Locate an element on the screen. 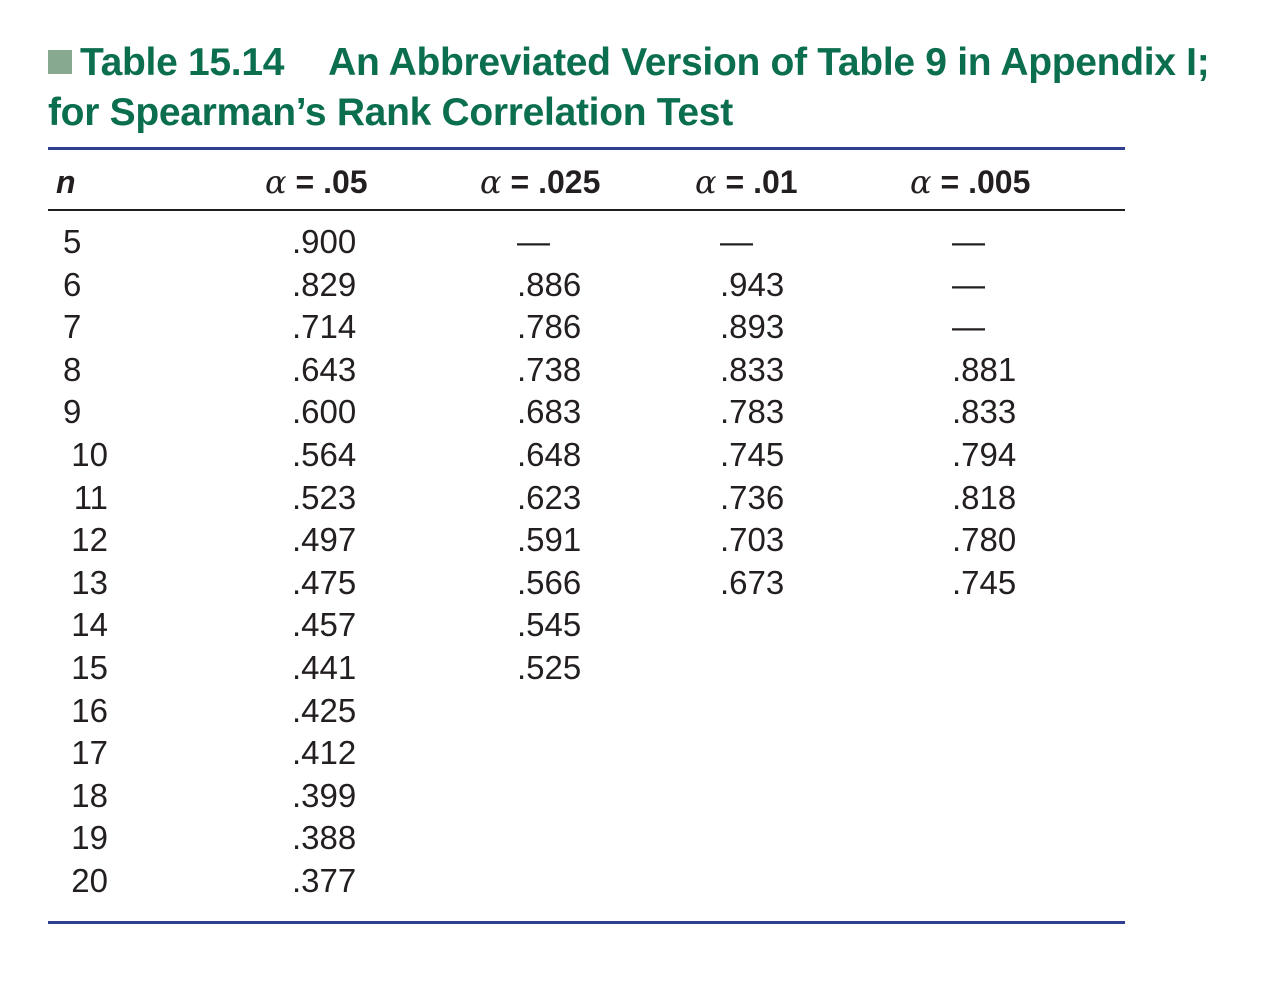 The image size is (1283, 1000). cell-alpha-05: .441 is located at coordinates (324, 667).